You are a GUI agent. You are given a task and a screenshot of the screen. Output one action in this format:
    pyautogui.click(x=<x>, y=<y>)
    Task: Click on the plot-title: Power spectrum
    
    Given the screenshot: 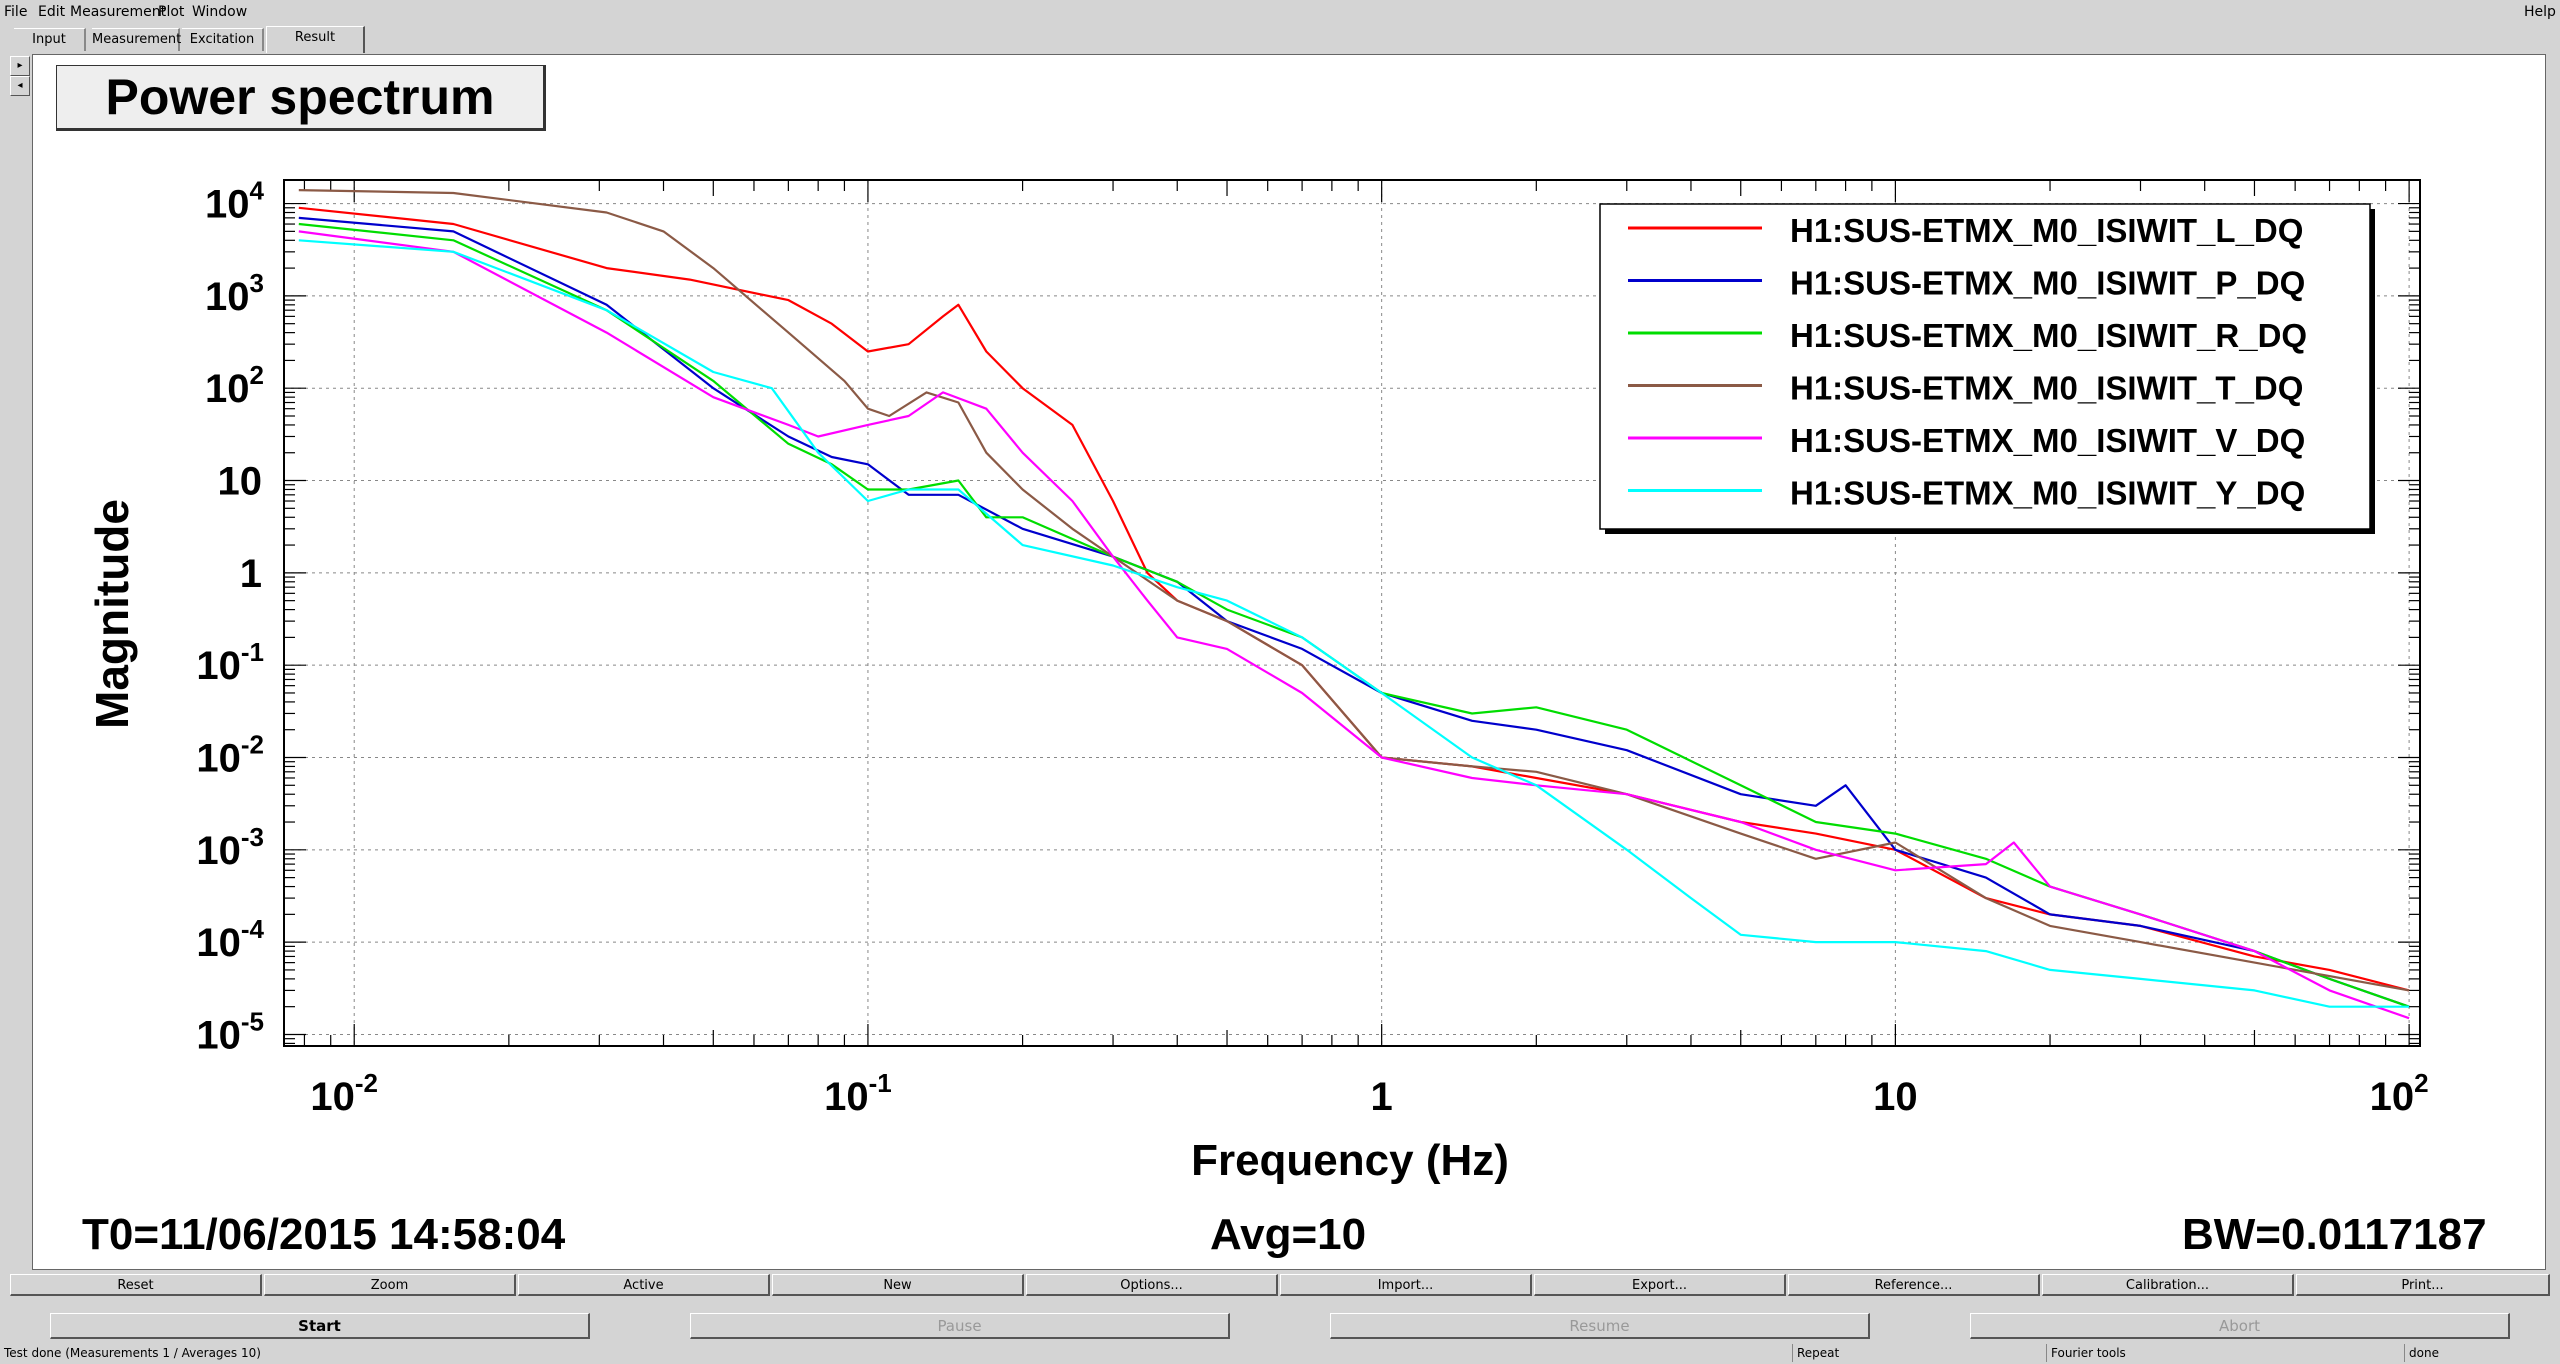 What is the action you would take?
    pyautogui.click(x=300, y=97)
    